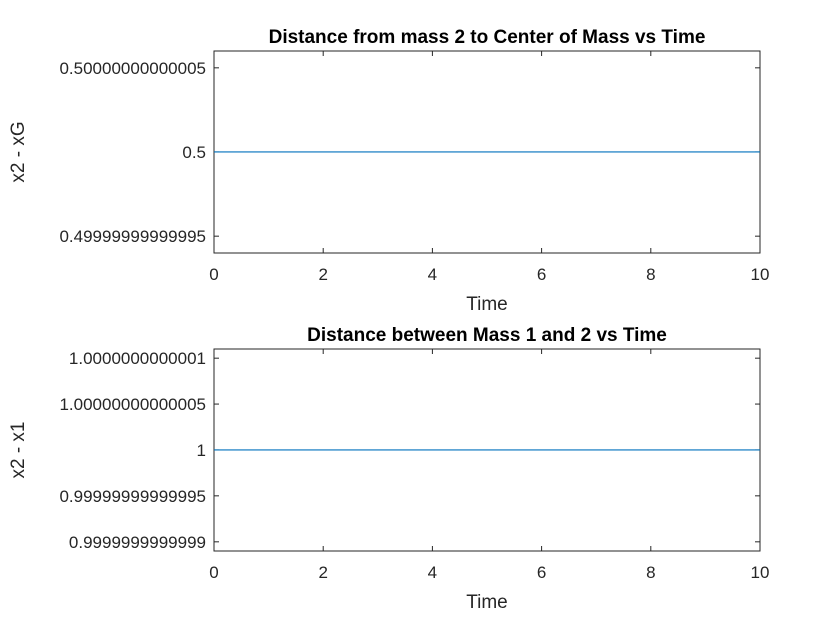  Describe the element at coordinates (201, 450) in the screenshot. I see `y-tick-label: 1` at that location.